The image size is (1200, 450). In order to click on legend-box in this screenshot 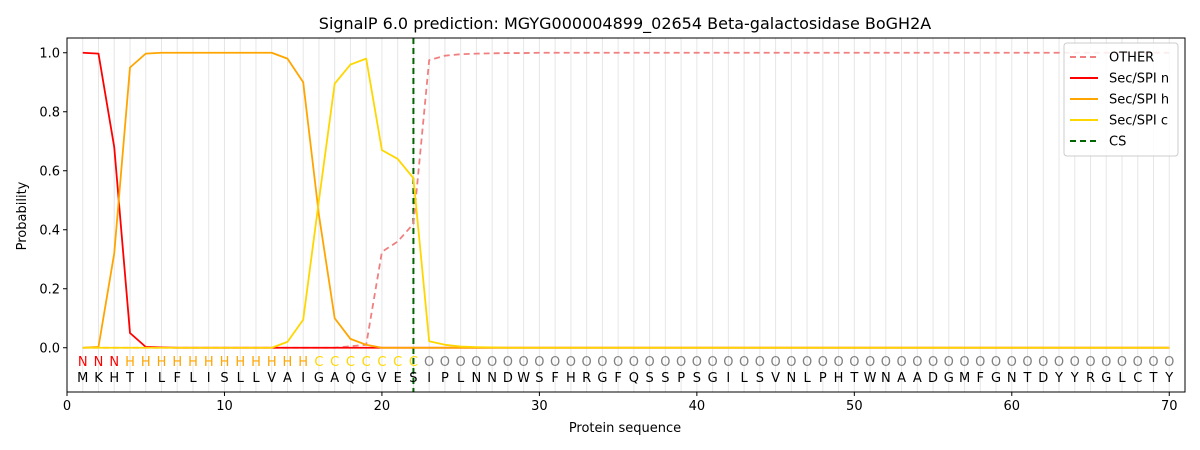, I will do `click(1121, 99)`.